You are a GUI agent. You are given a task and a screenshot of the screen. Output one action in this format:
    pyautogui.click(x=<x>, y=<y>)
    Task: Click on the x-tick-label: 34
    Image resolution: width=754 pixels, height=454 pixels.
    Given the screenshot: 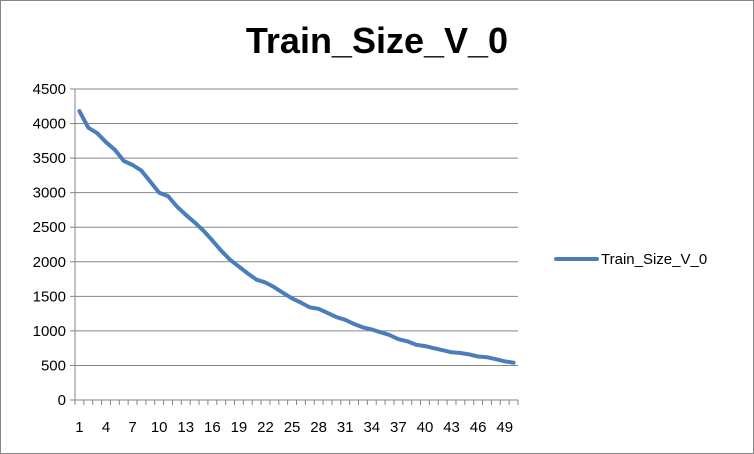 What is the action you would take?
    pyautogui.click(x=371, y=427)
    